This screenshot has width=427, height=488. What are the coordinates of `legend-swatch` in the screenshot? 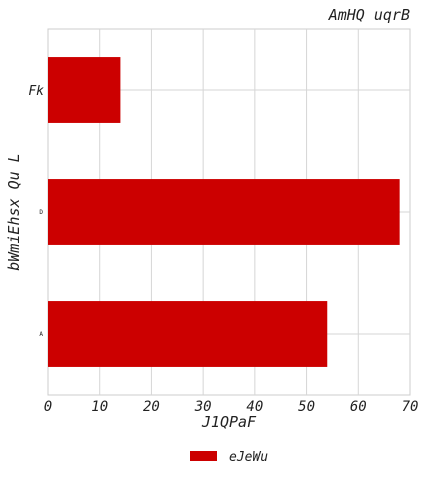 It's located at (203, 456).